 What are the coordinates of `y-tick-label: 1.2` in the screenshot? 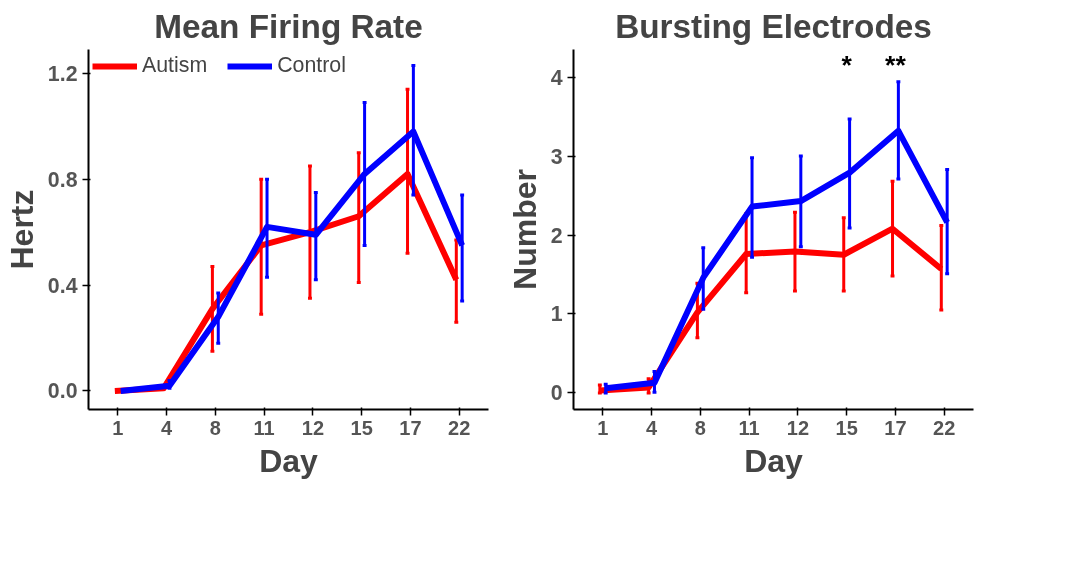 It's located at (62, 73).